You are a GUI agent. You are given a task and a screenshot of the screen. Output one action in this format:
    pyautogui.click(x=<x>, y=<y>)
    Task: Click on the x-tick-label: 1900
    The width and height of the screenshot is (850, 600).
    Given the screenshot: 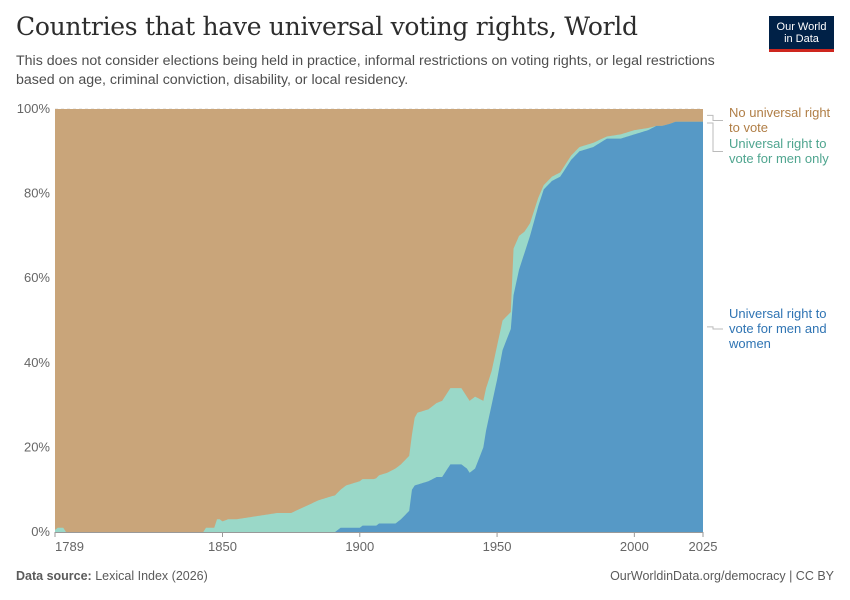 What is the action you would take?
    pyautogui.click(x=359, y=546)
    